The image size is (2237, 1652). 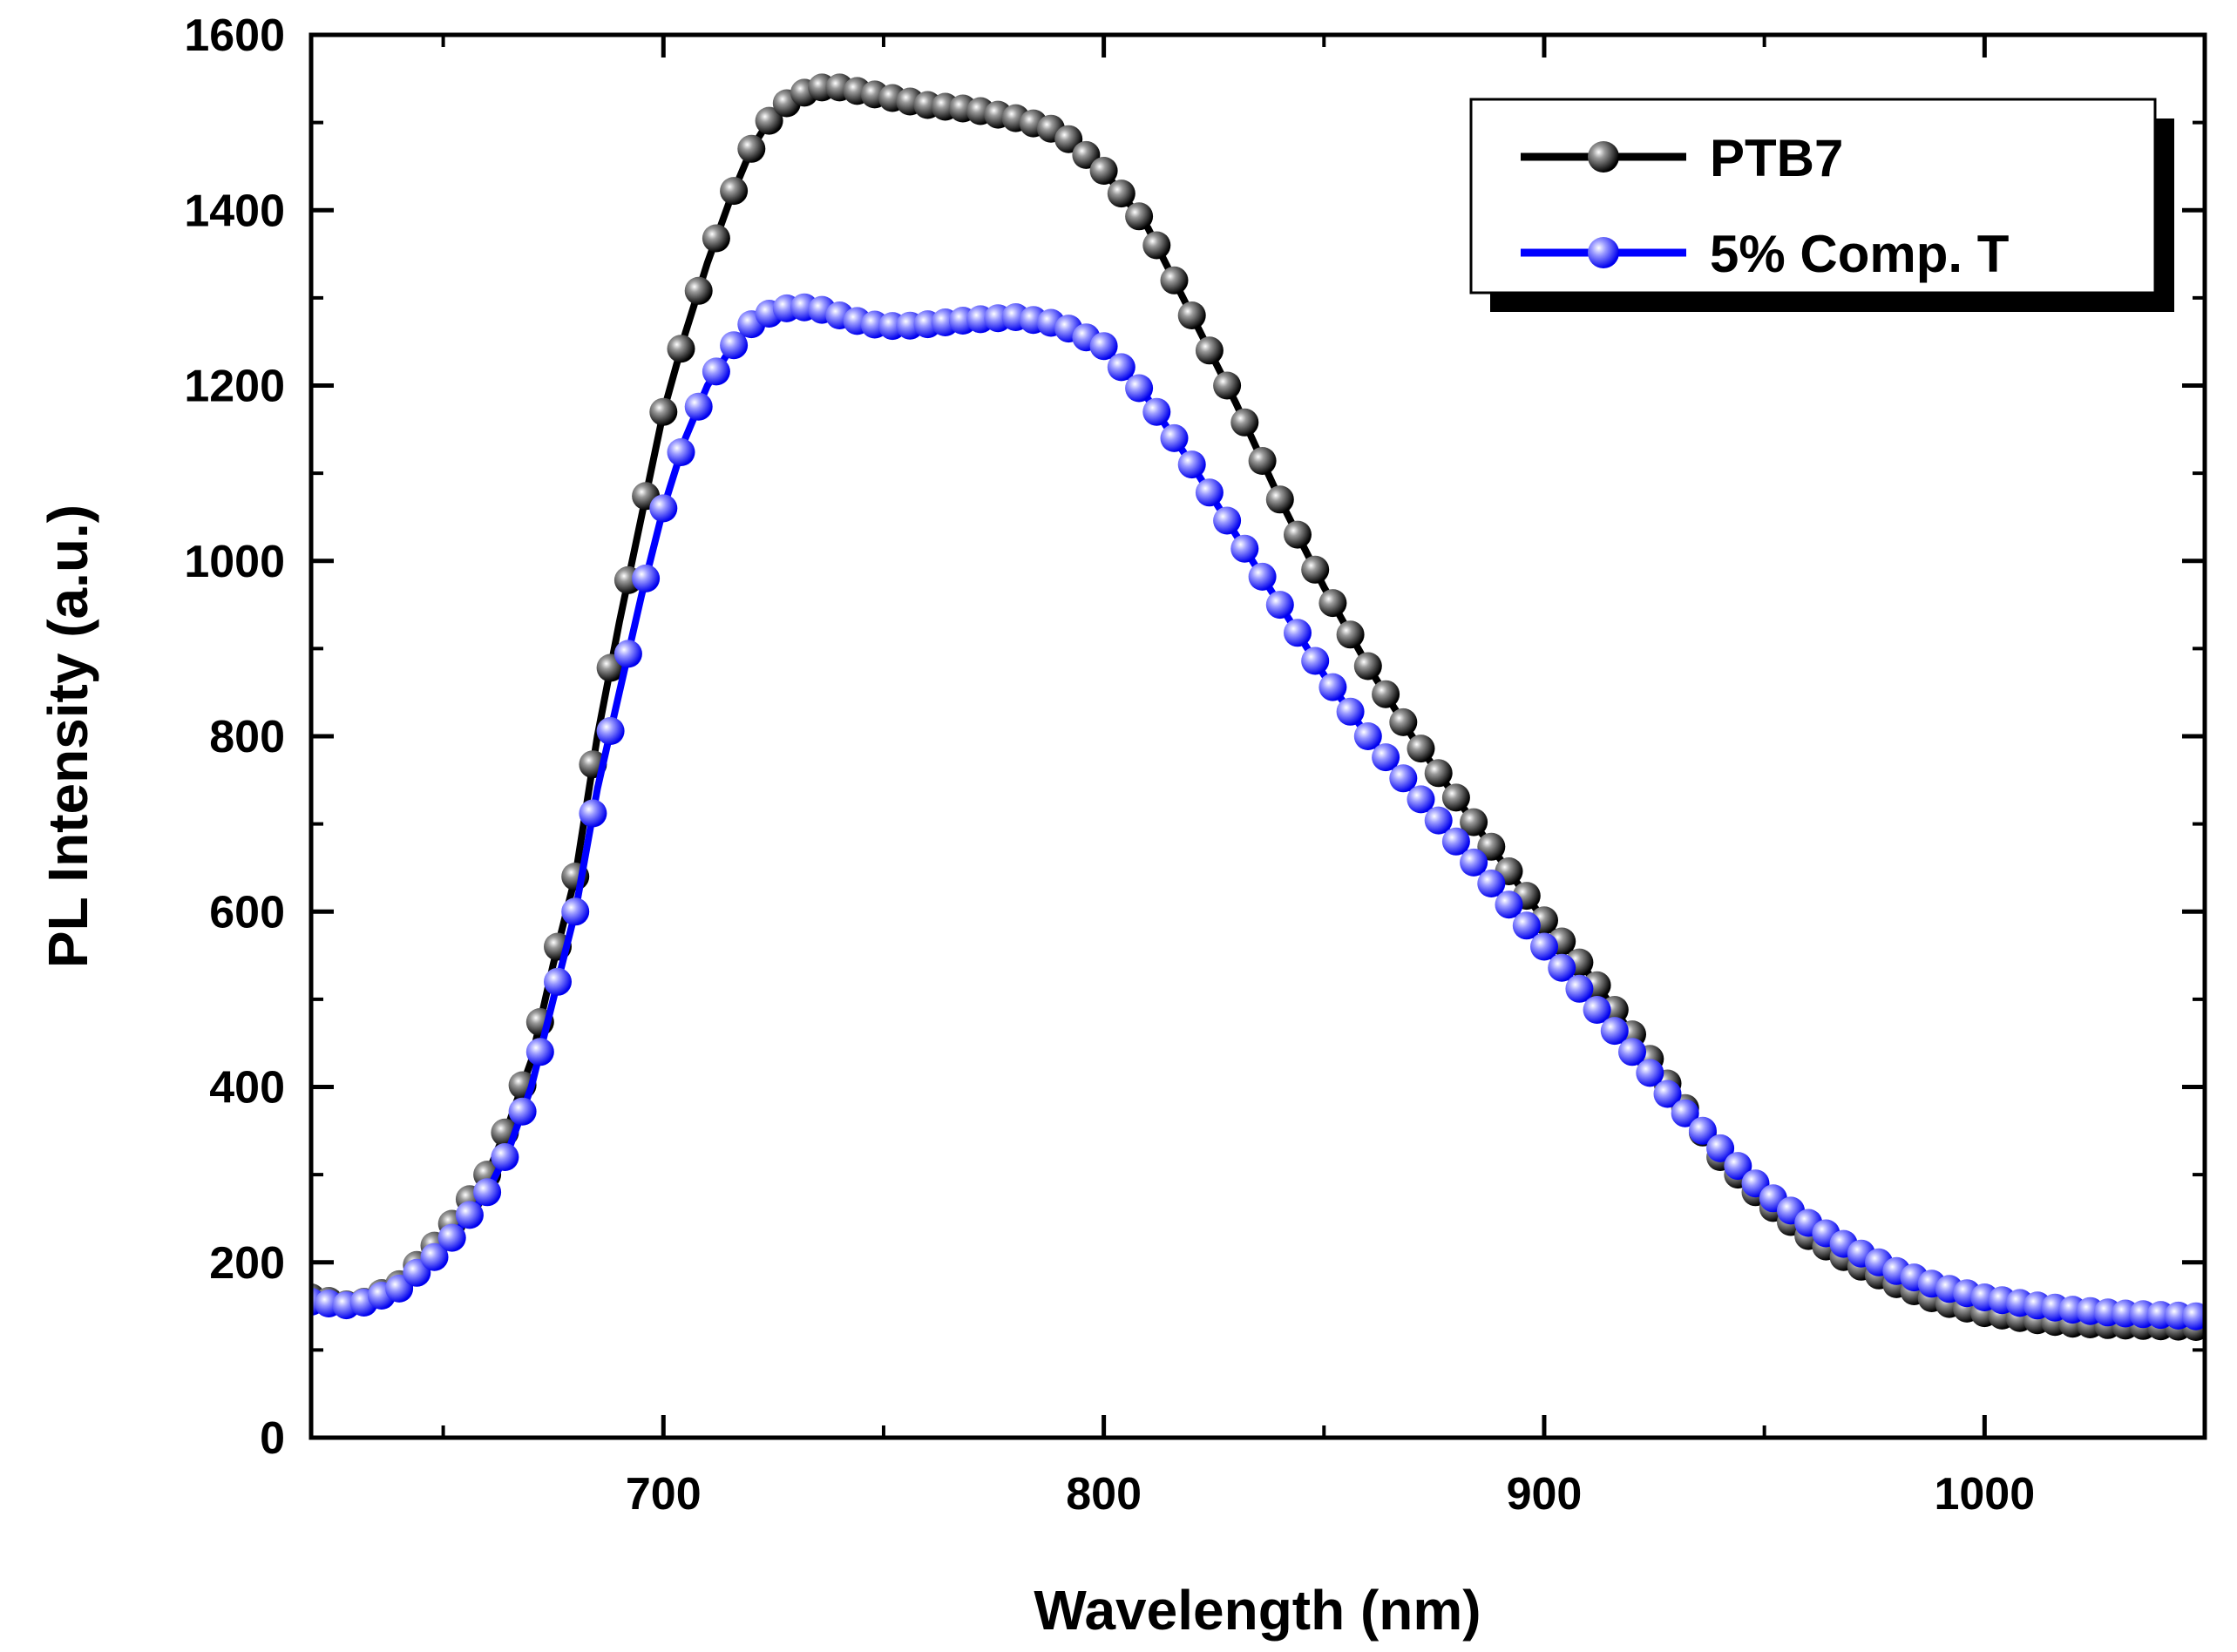 What do you see at coordinates (1604, 252) in the screenshot?
I see `legend-marker-comp-t` at bounding box center [1604, 252].